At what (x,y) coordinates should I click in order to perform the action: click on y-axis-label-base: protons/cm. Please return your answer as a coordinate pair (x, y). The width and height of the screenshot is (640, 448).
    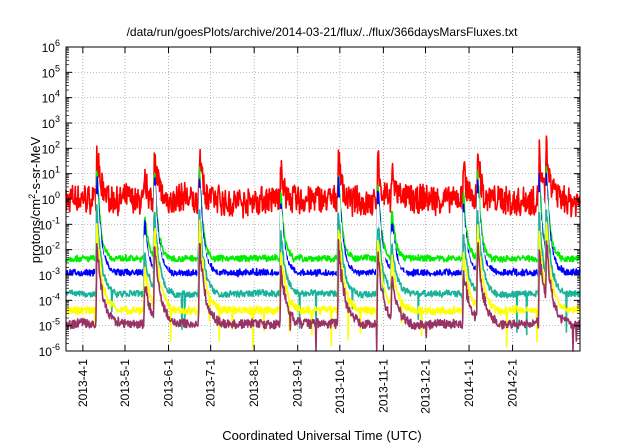
    Looking at the image, I should click on (35, 231).